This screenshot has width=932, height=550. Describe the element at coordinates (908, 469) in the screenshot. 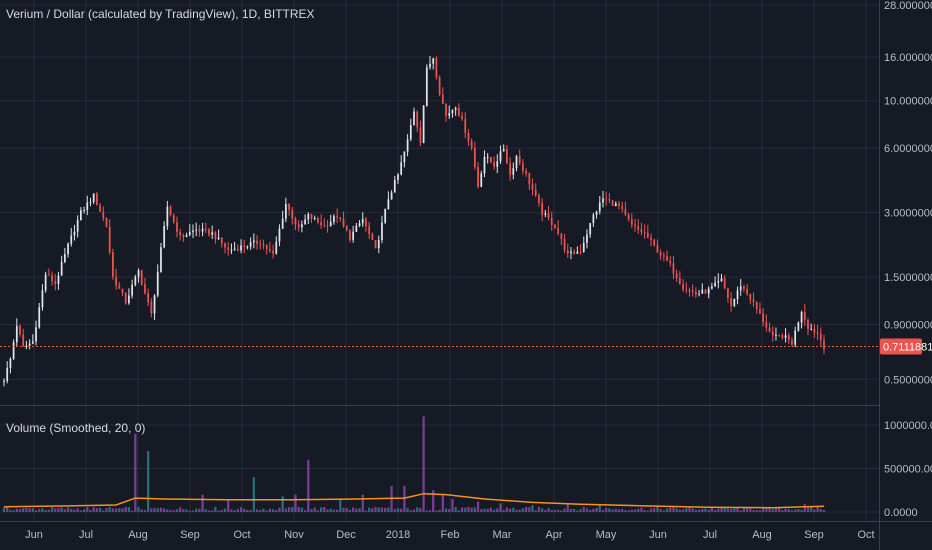

I see `volume-axis: 1000000.0000 500000.0000 0.0000` at that location.